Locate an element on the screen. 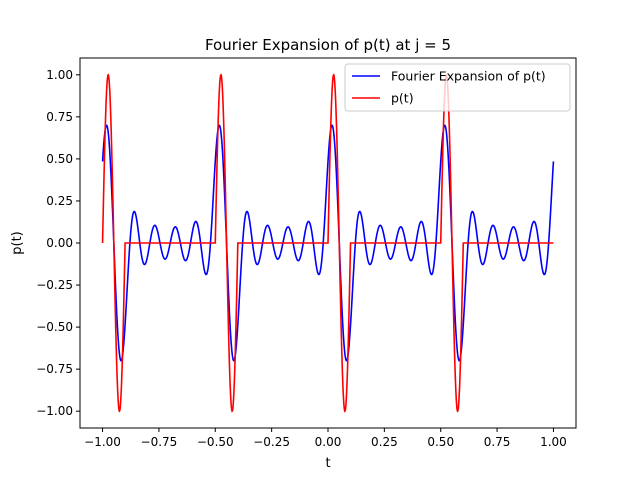 The image size is (640, 480). legend: Fourier Expansion of p(t) p(t) is located at coordinates (457, 87).